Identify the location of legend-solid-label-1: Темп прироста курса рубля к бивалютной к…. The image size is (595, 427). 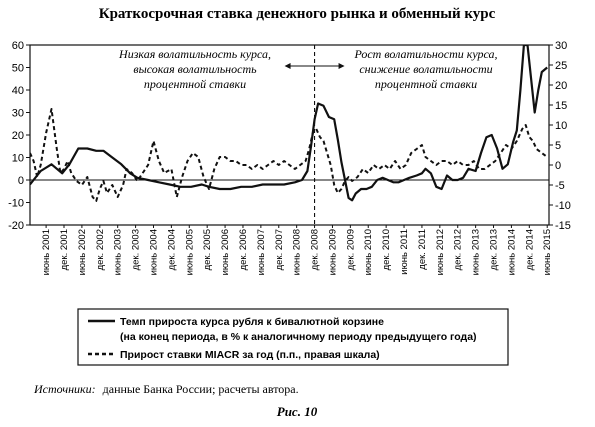
(252, 322).